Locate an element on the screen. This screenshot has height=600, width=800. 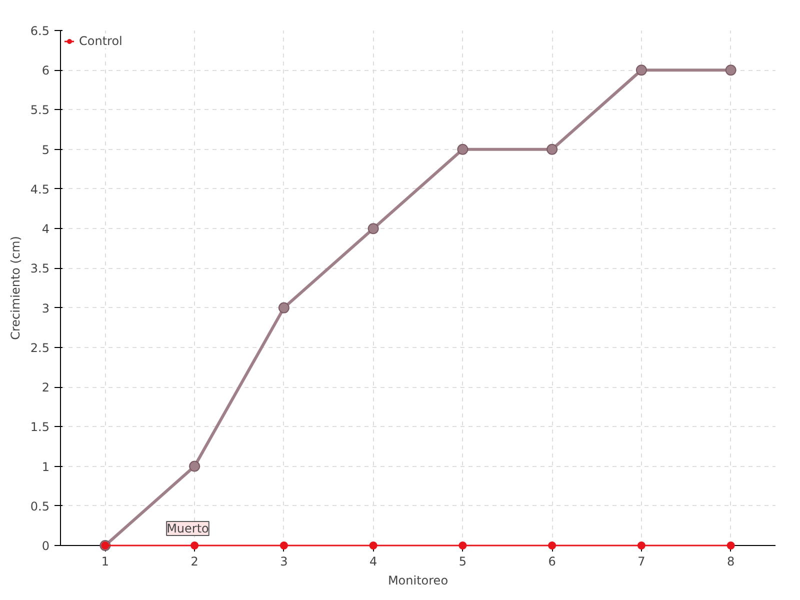
y-tick-label: 2.5 is located at coordinates (40, 347).